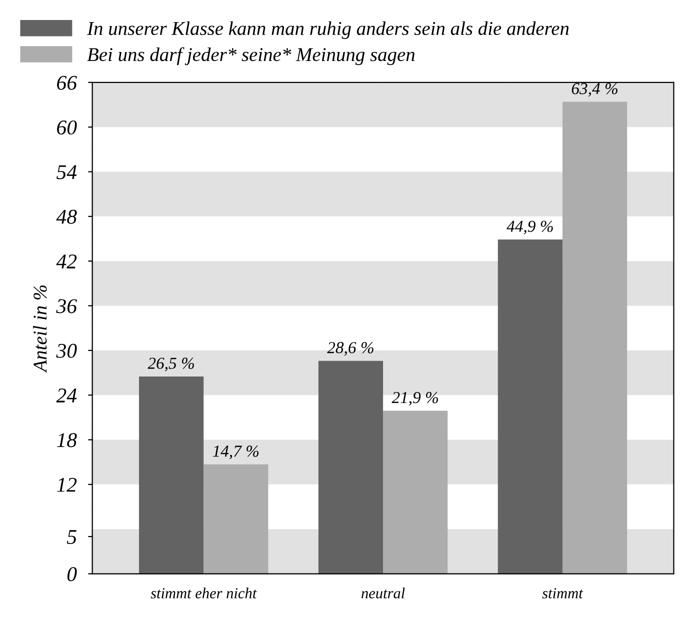 This screenshot has width=684, height=634. Describe the element at coordinates (66, 172) in the screenshot. I see `y-tick-label: 54` at that location.